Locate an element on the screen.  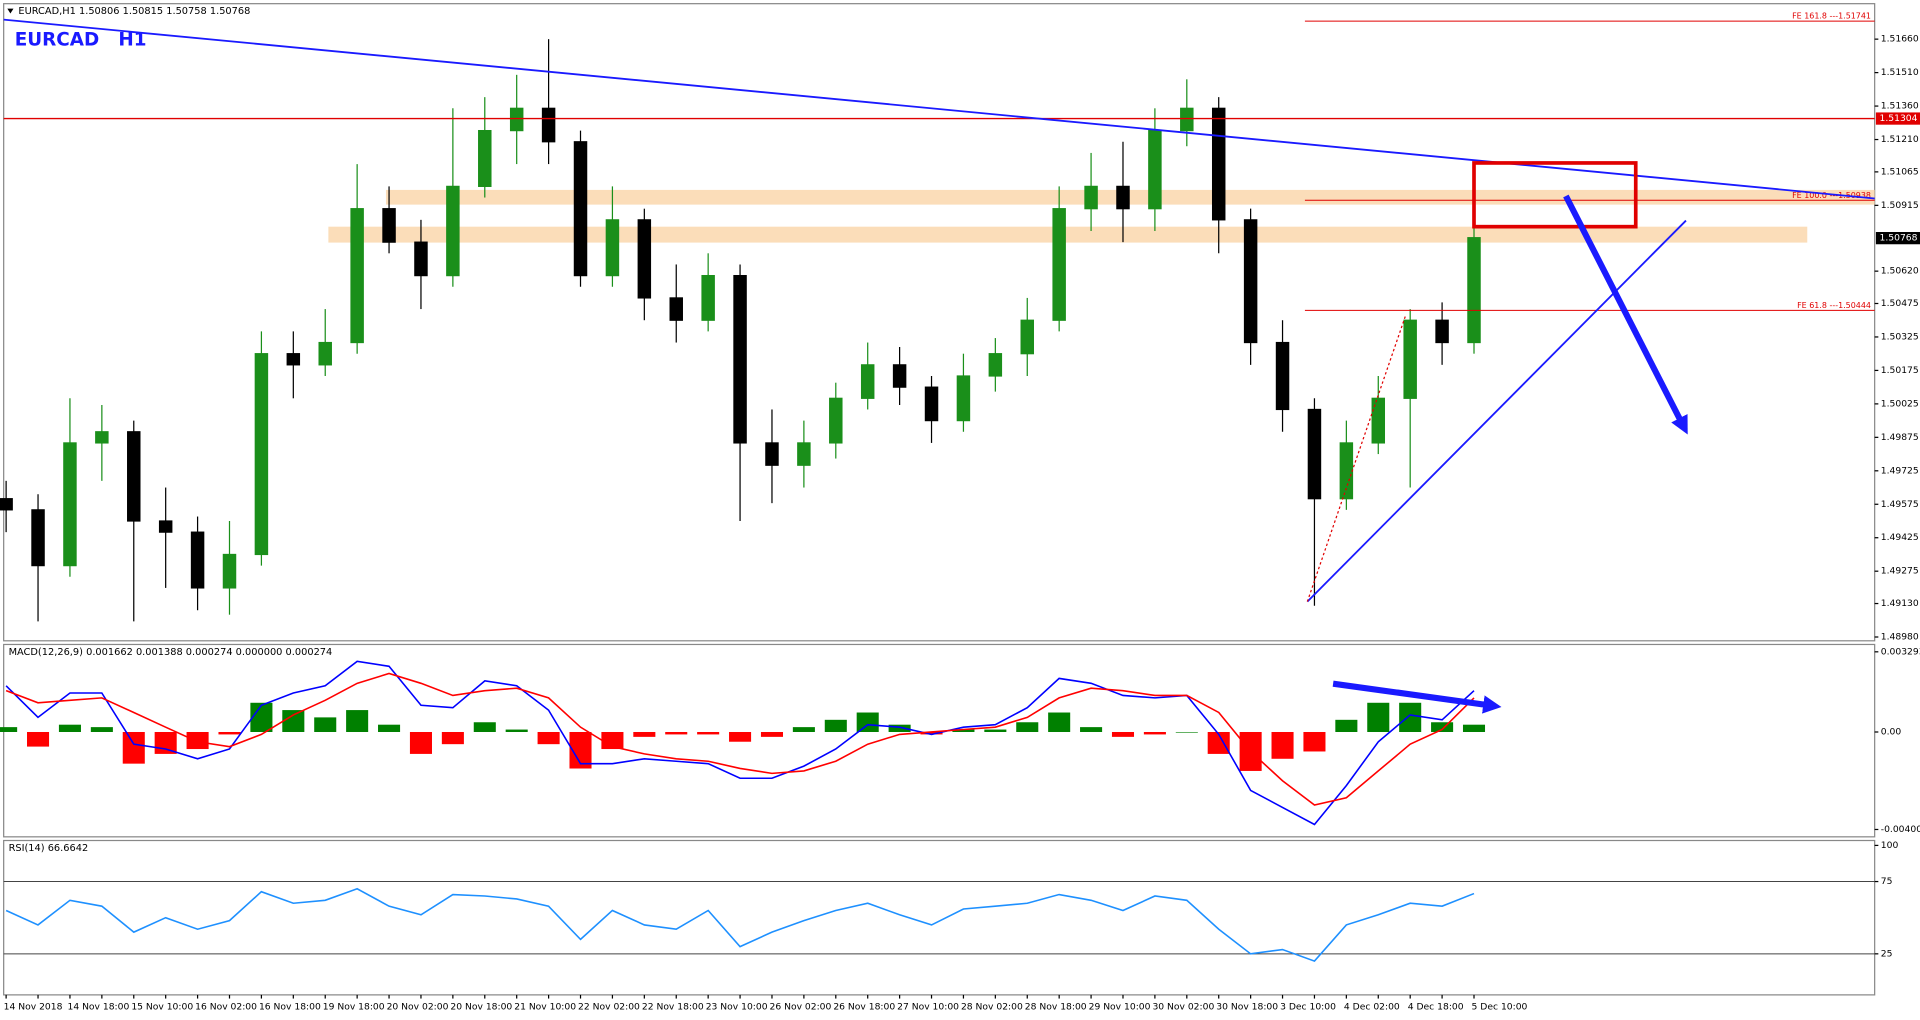
trendline is located at coordinates (1496, 411).